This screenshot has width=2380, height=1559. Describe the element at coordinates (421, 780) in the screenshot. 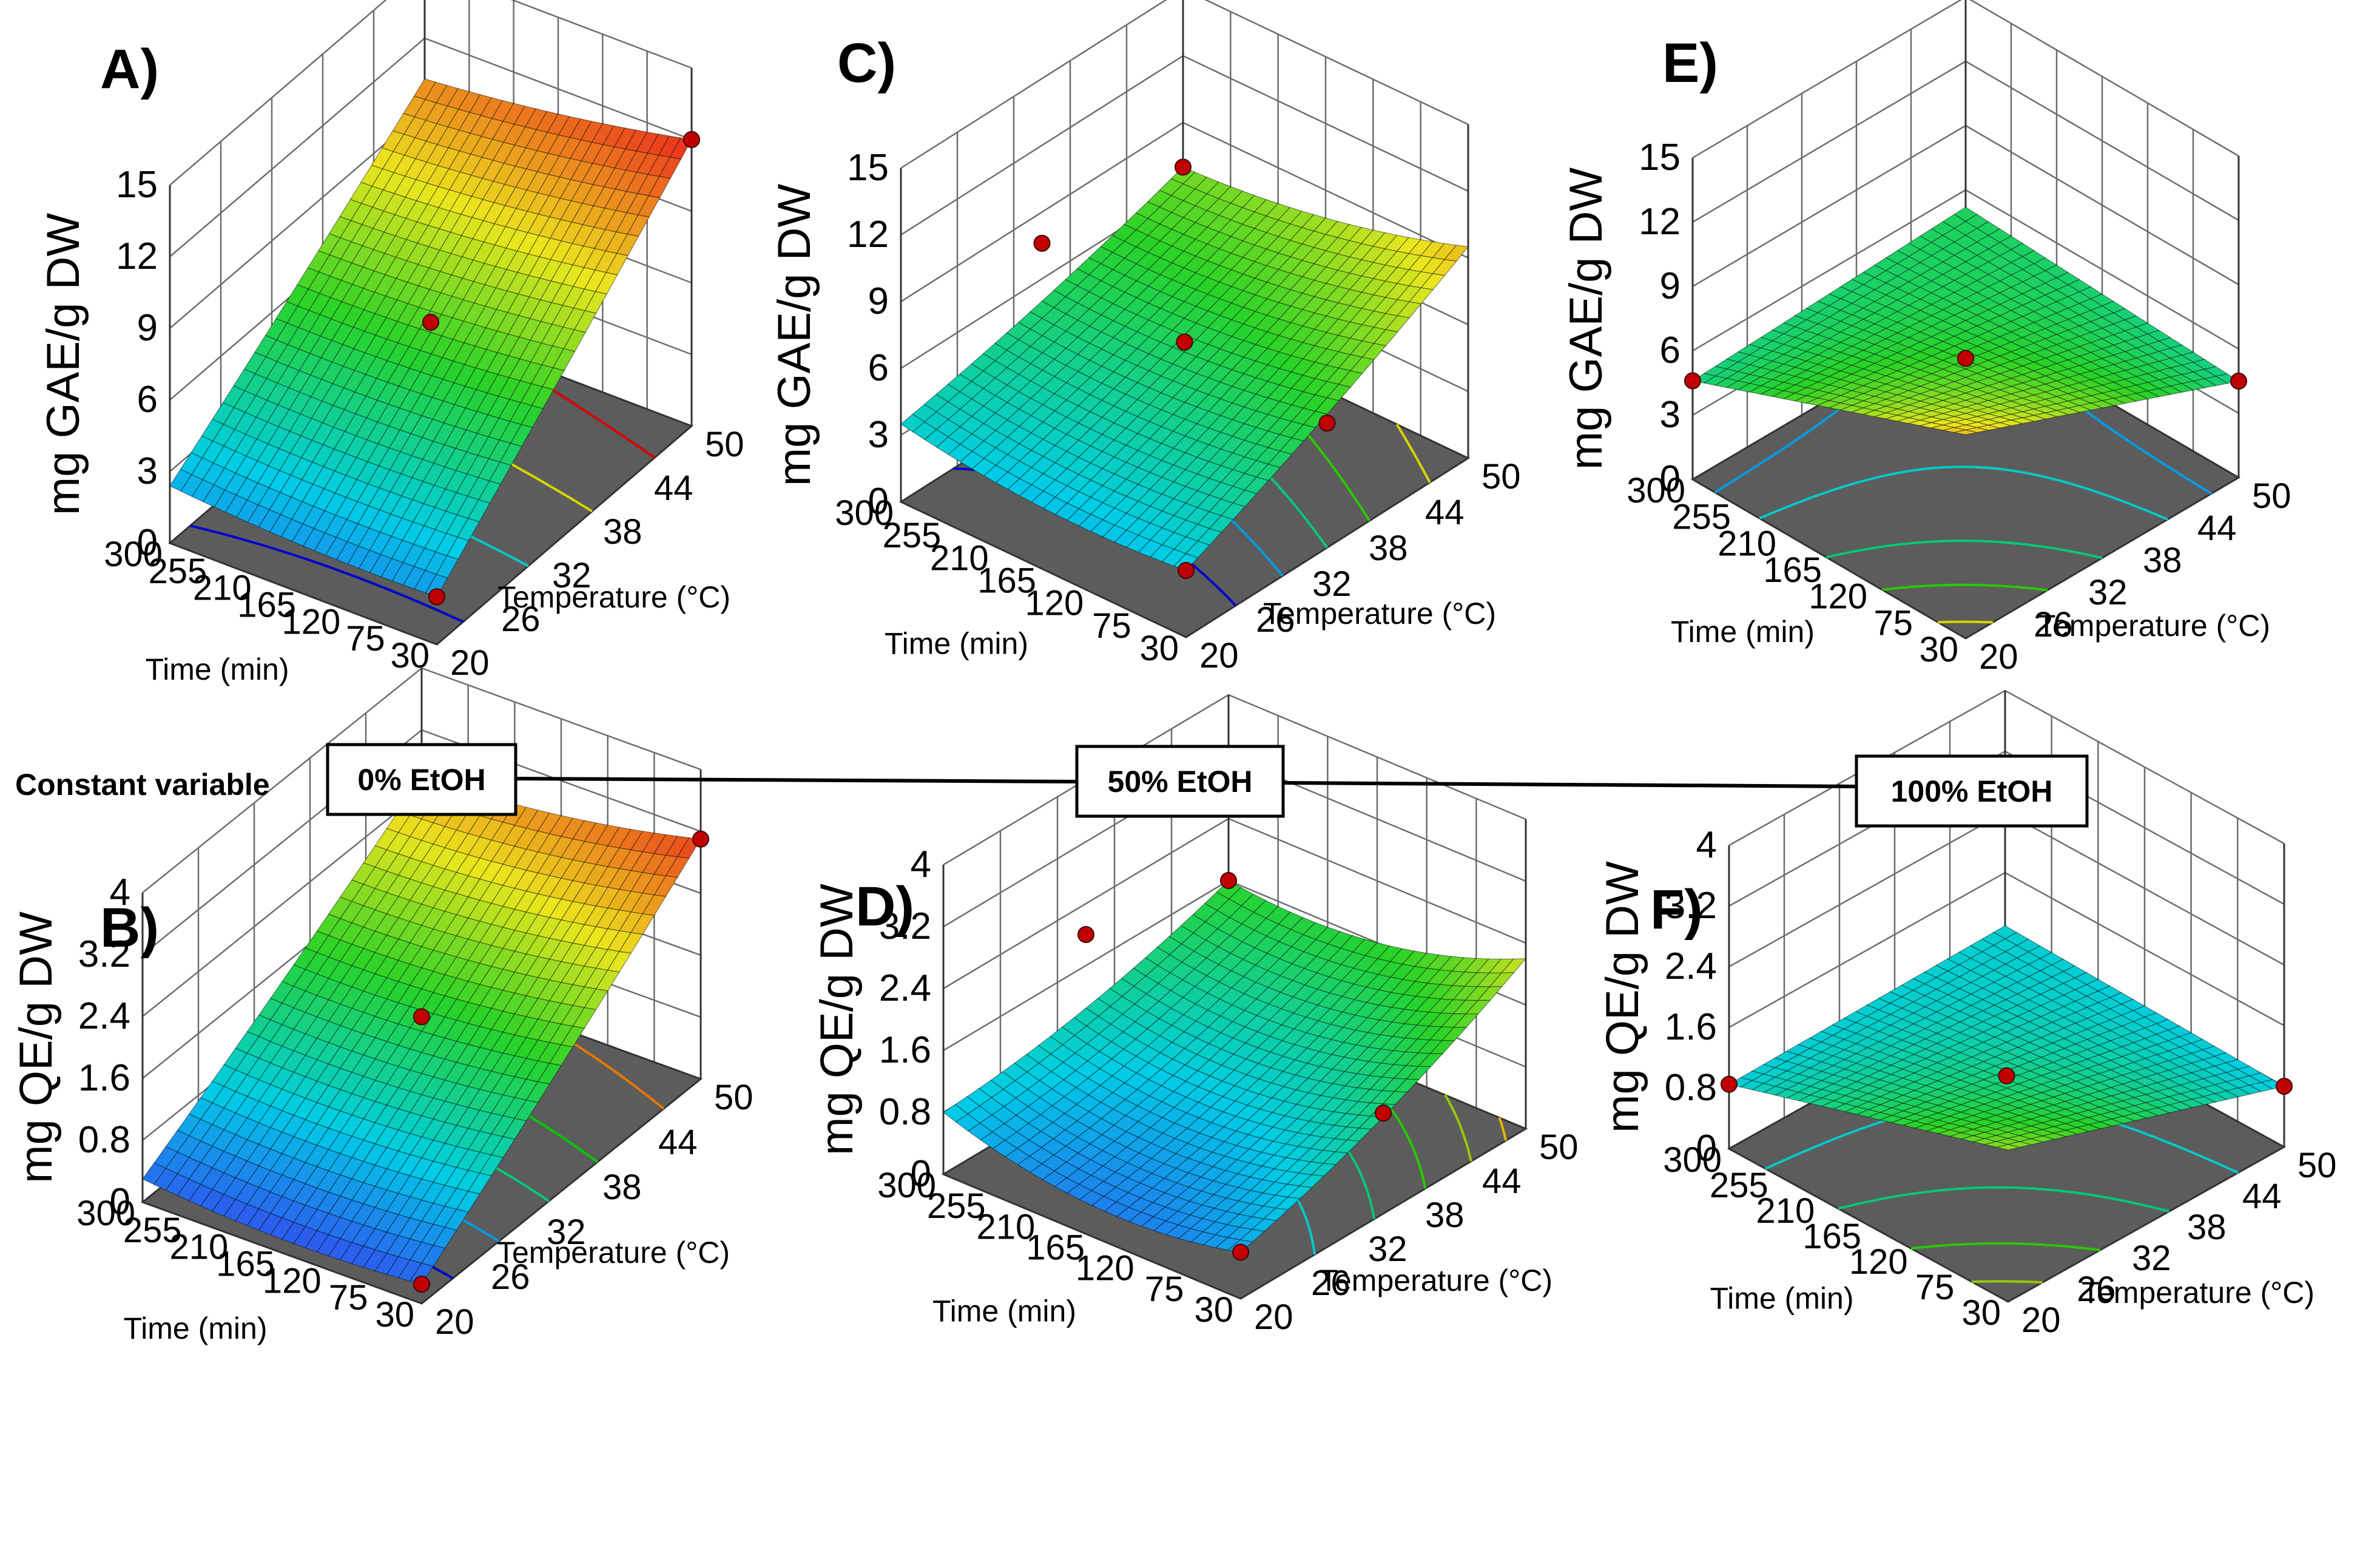

I see `level-label-0: 0% EtOH` at that location.